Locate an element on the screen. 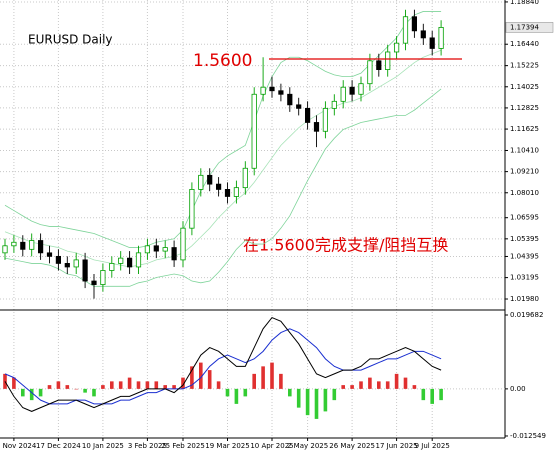 Image resolution: width=554 pixels, height=450 pixels. x-tick-label: 10 Jan 2025 is located at coordinates (103, 446).